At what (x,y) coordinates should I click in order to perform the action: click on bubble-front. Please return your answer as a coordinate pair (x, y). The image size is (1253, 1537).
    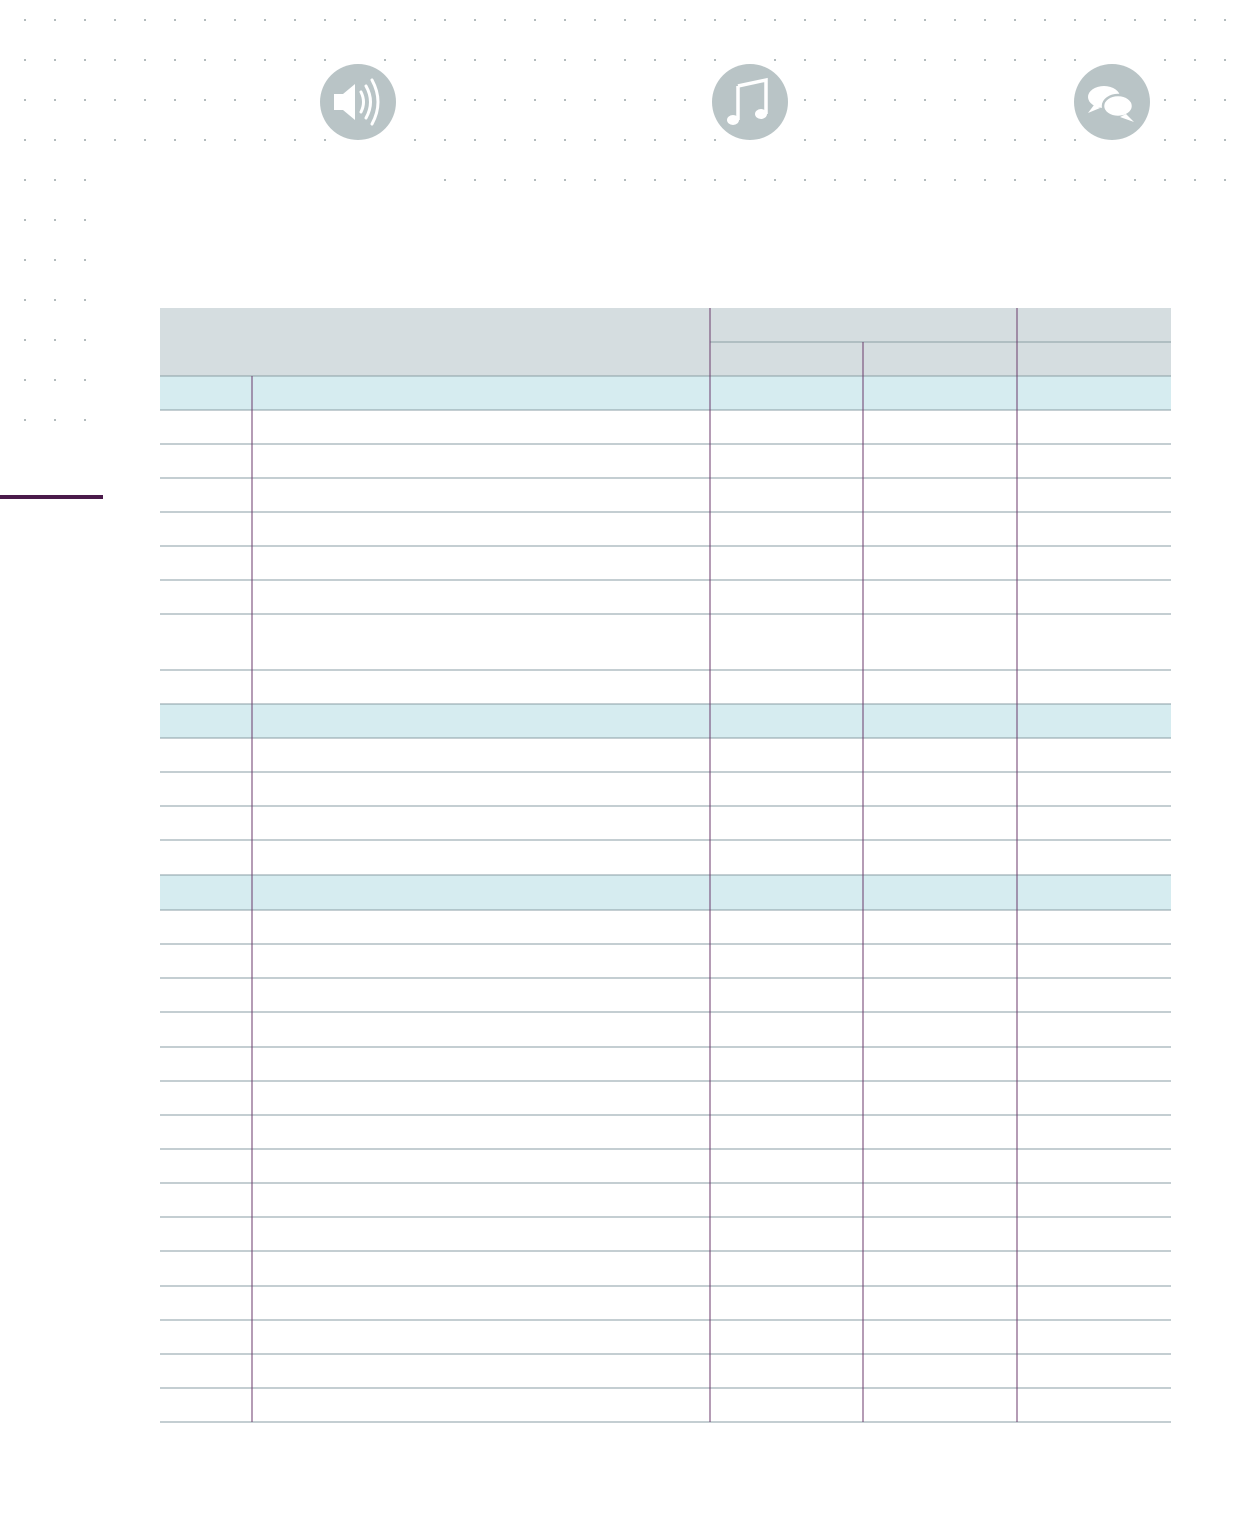
    Looking at the image, I should click on (1118, 106).